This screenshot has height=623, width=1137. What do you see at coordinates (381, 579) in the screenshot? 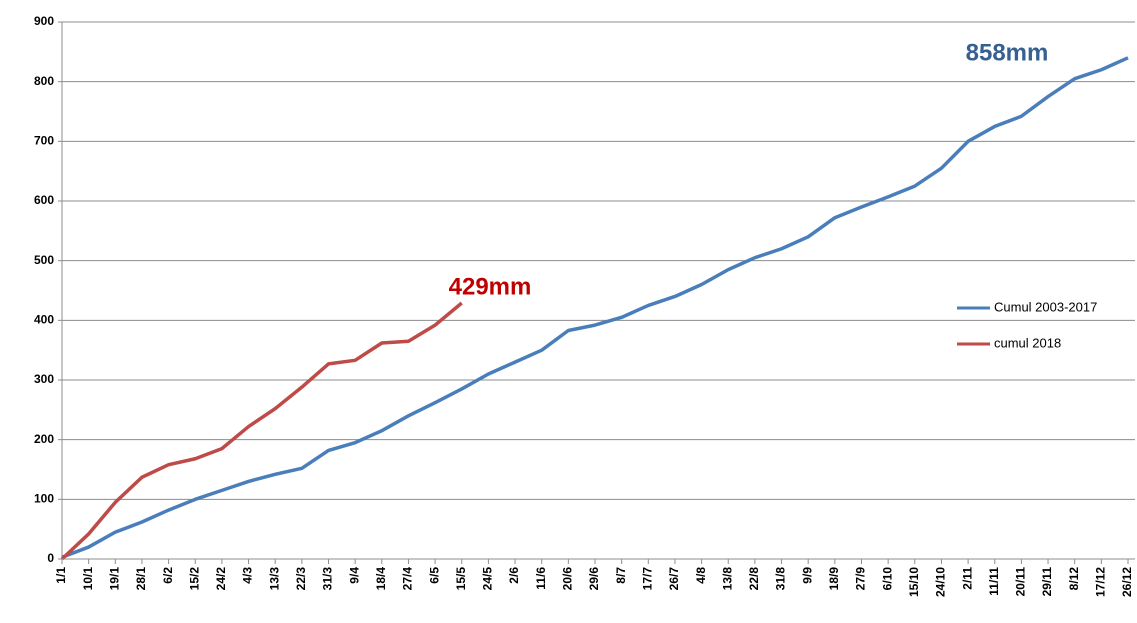
I see `x-tick-label: 18/4` at bounding box center [381, 579].